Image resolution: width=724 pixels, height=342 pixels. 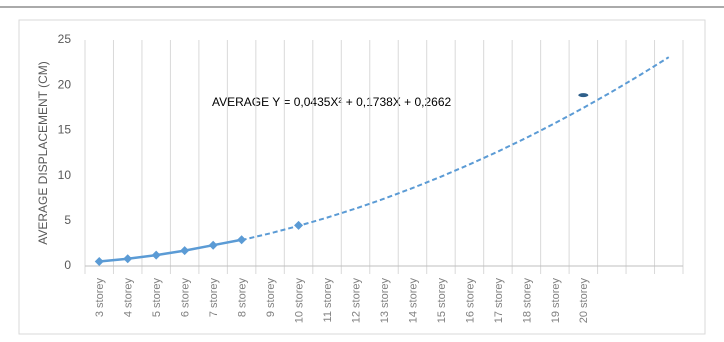 I want to click on x-tick-label: 7 storey, so click(x=214, y=298).